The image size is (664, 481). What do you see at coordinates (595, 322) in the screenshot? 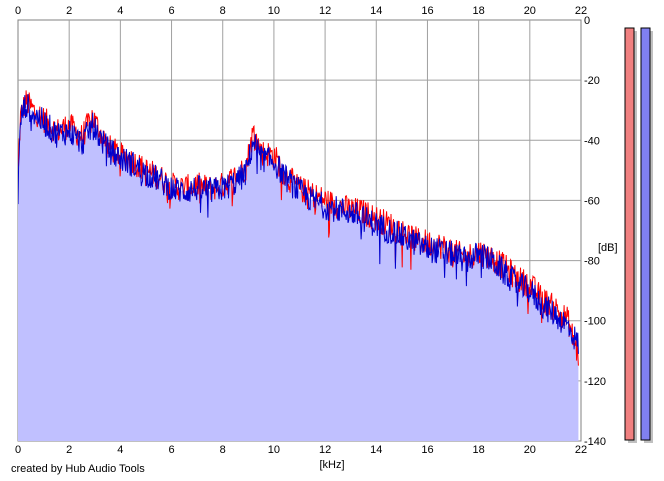
I see `y-tick-label: -100` at bounding box center [595, 322].